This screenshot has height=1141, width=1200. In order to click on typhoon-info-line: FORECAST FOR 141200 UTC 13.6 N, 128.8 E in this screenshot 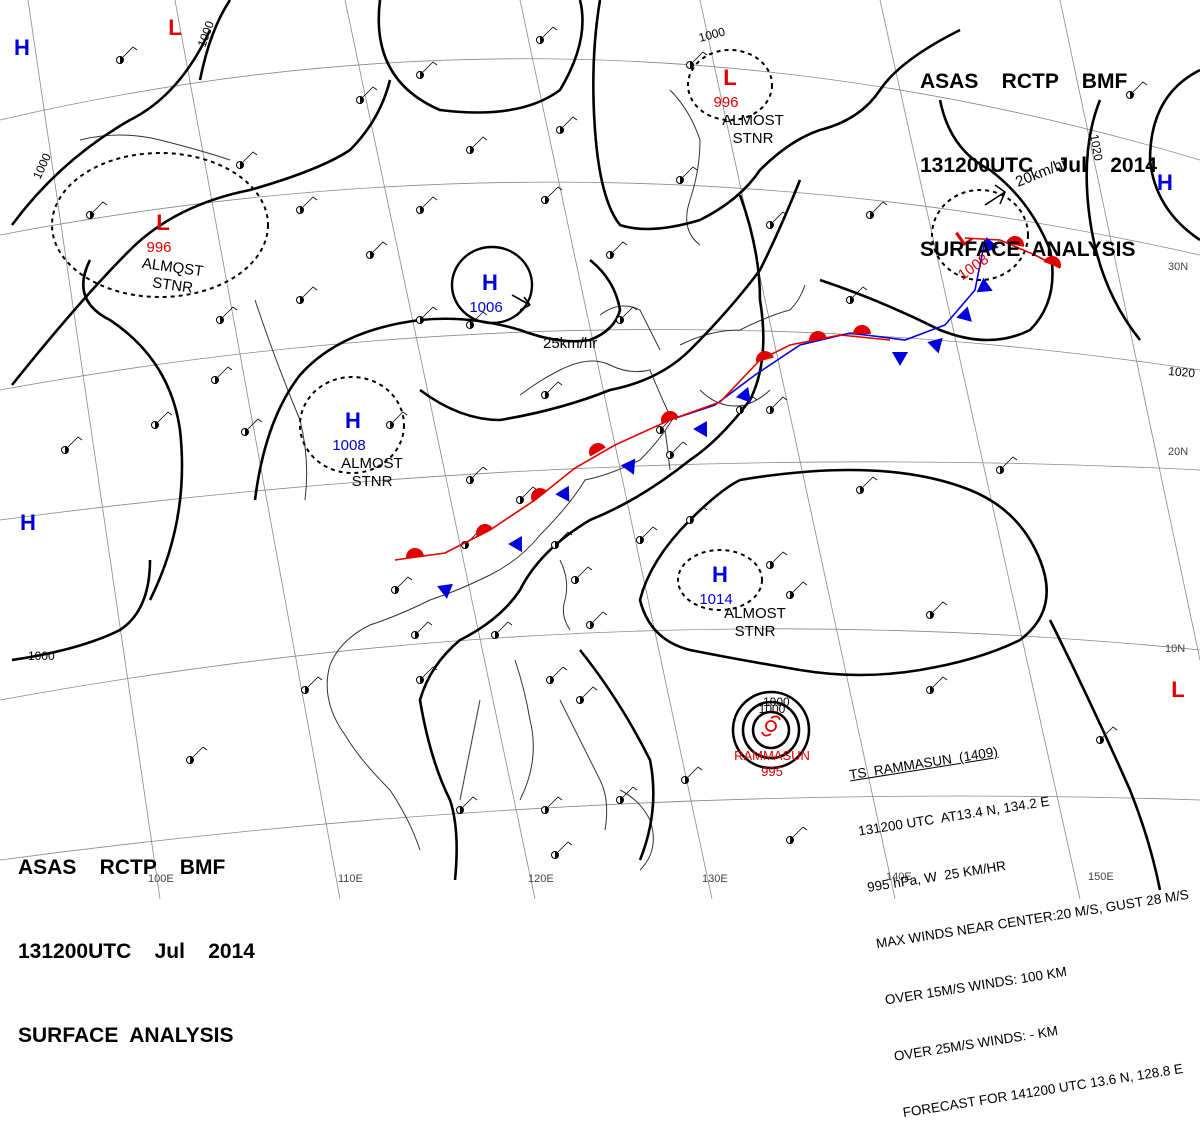, I will do `click(1042, 1090)`.